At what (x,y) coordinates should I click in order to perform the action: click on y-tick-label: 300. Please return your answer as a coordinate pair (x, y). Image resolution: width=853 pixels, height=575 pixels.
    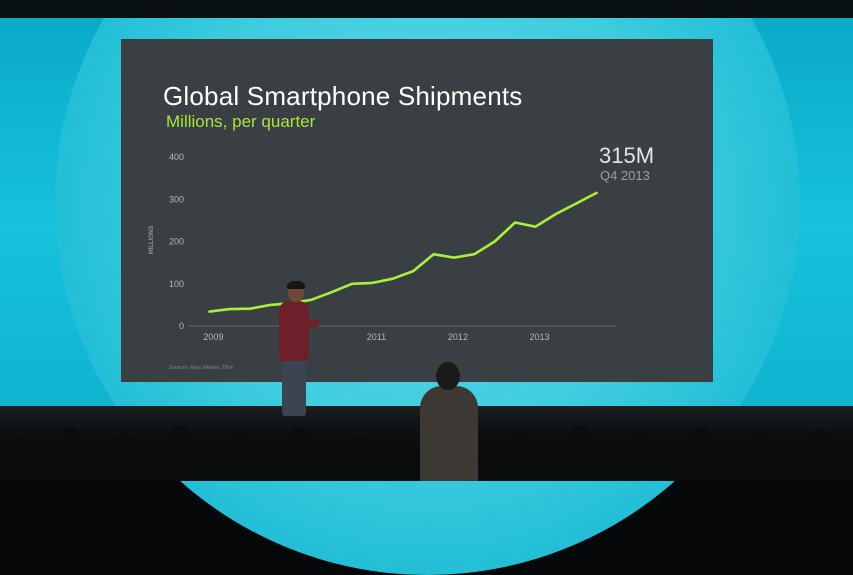
    Looking at the image, I should click on (176, 199).